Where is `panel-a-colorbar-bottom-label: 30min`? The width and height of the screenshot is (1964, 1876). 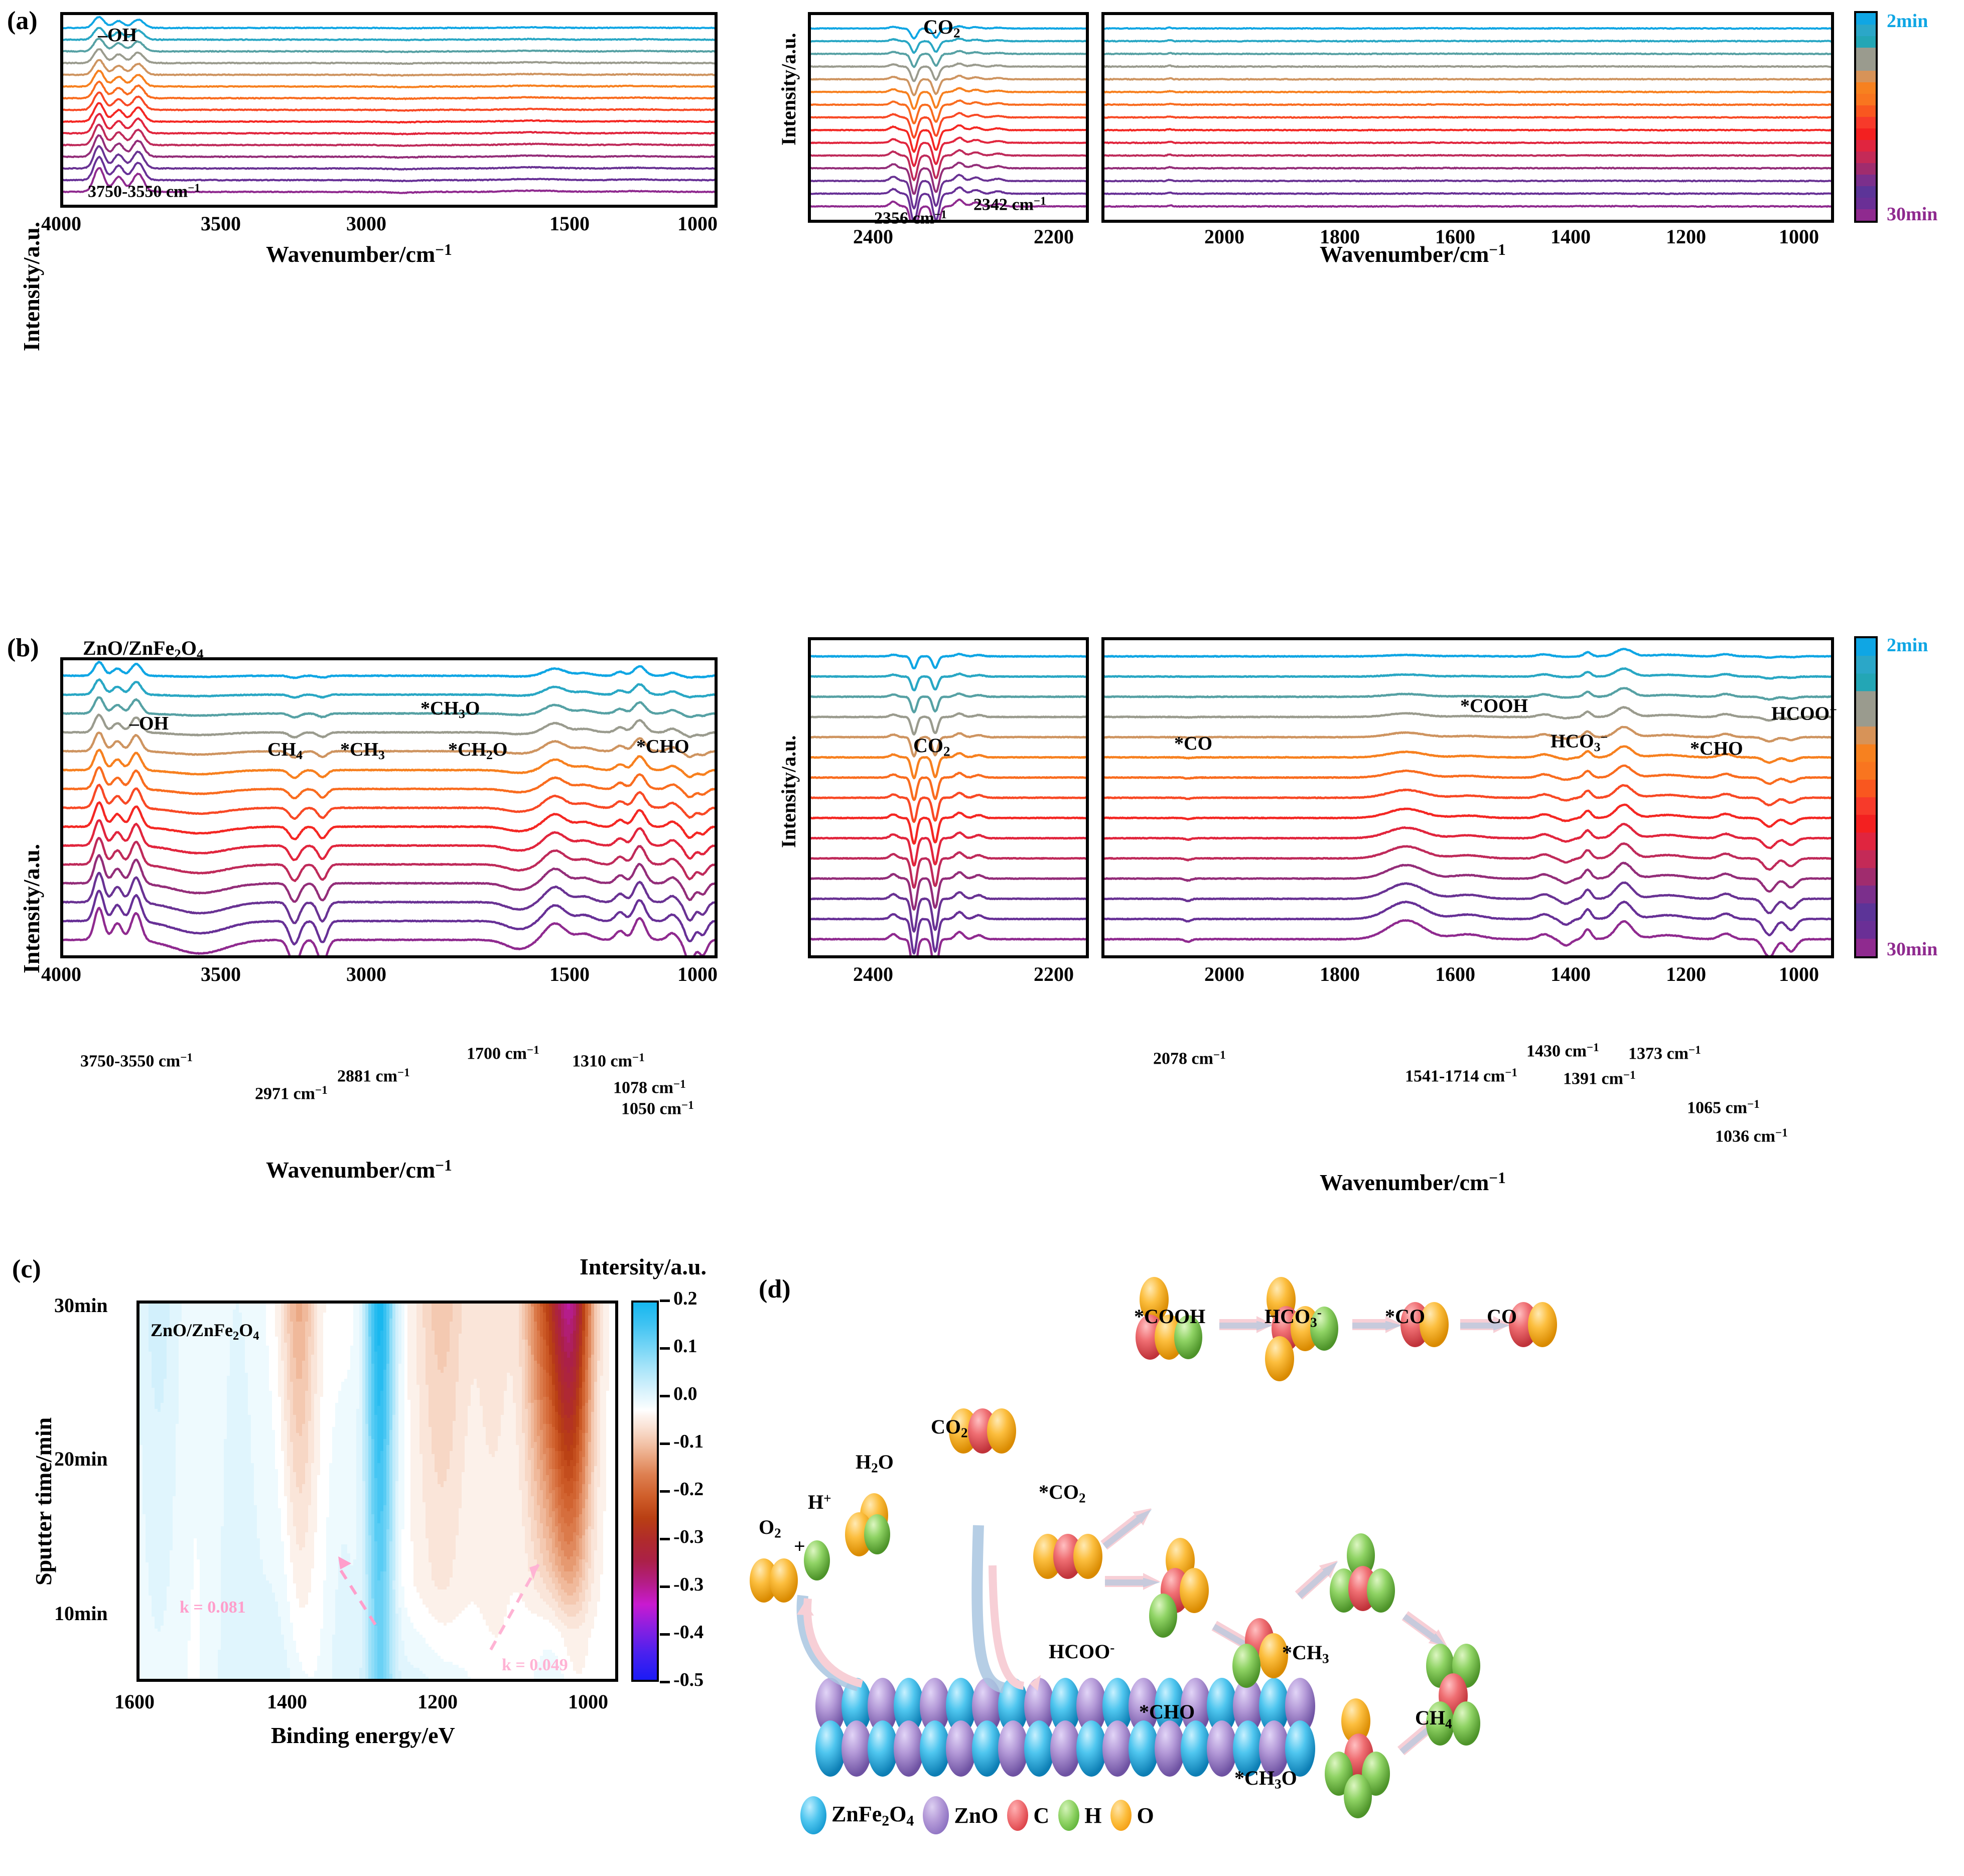
panel-a-colorbar-bottom-label: 30min is located at coordinates (1912, 214).